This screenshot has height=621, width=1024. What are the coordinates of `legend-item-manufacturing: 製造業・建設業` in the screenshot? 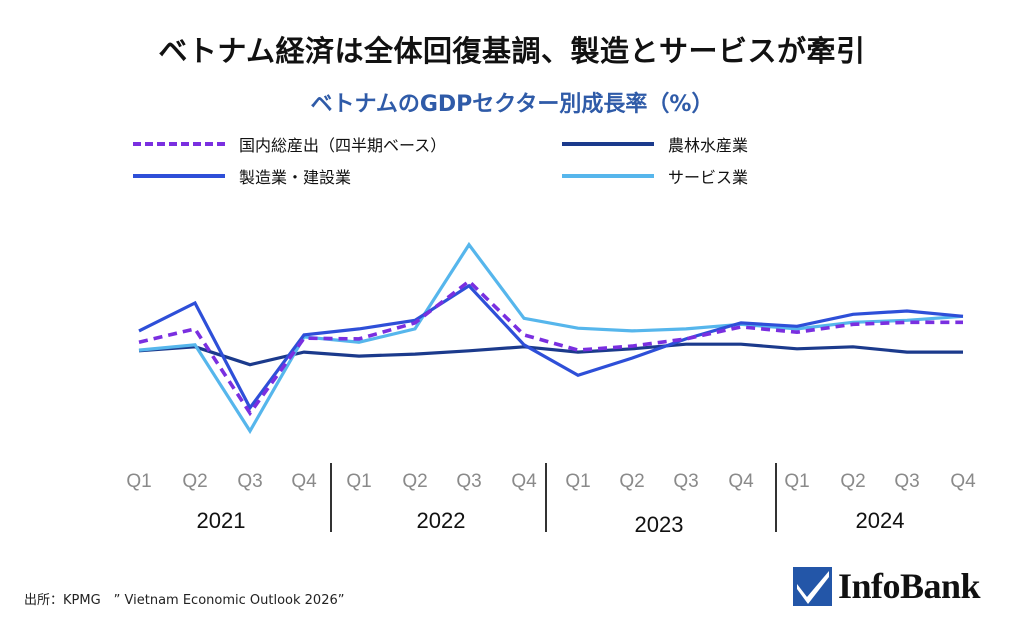 It's located at (242, 176).